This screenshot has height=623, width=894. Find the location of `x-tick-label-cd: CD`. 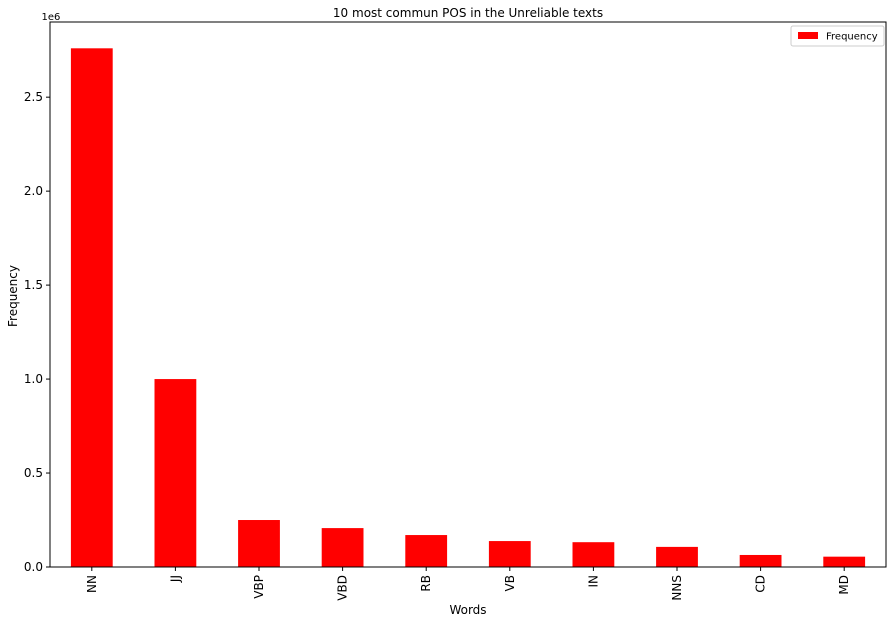

x-tick-label-cd: CD is located at coordinates (761, 584).